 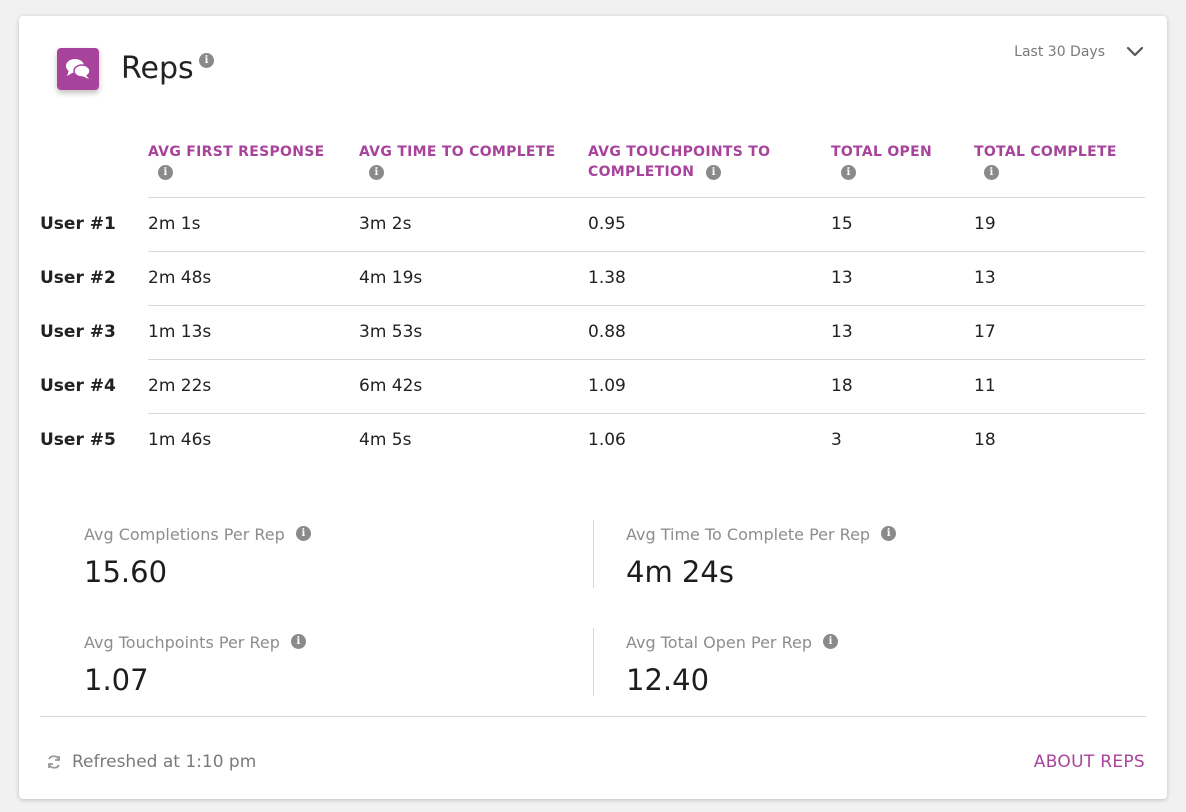 I want to click on column-header-label: AVG FIRST RESPONSE, so click(x=236, y=152).